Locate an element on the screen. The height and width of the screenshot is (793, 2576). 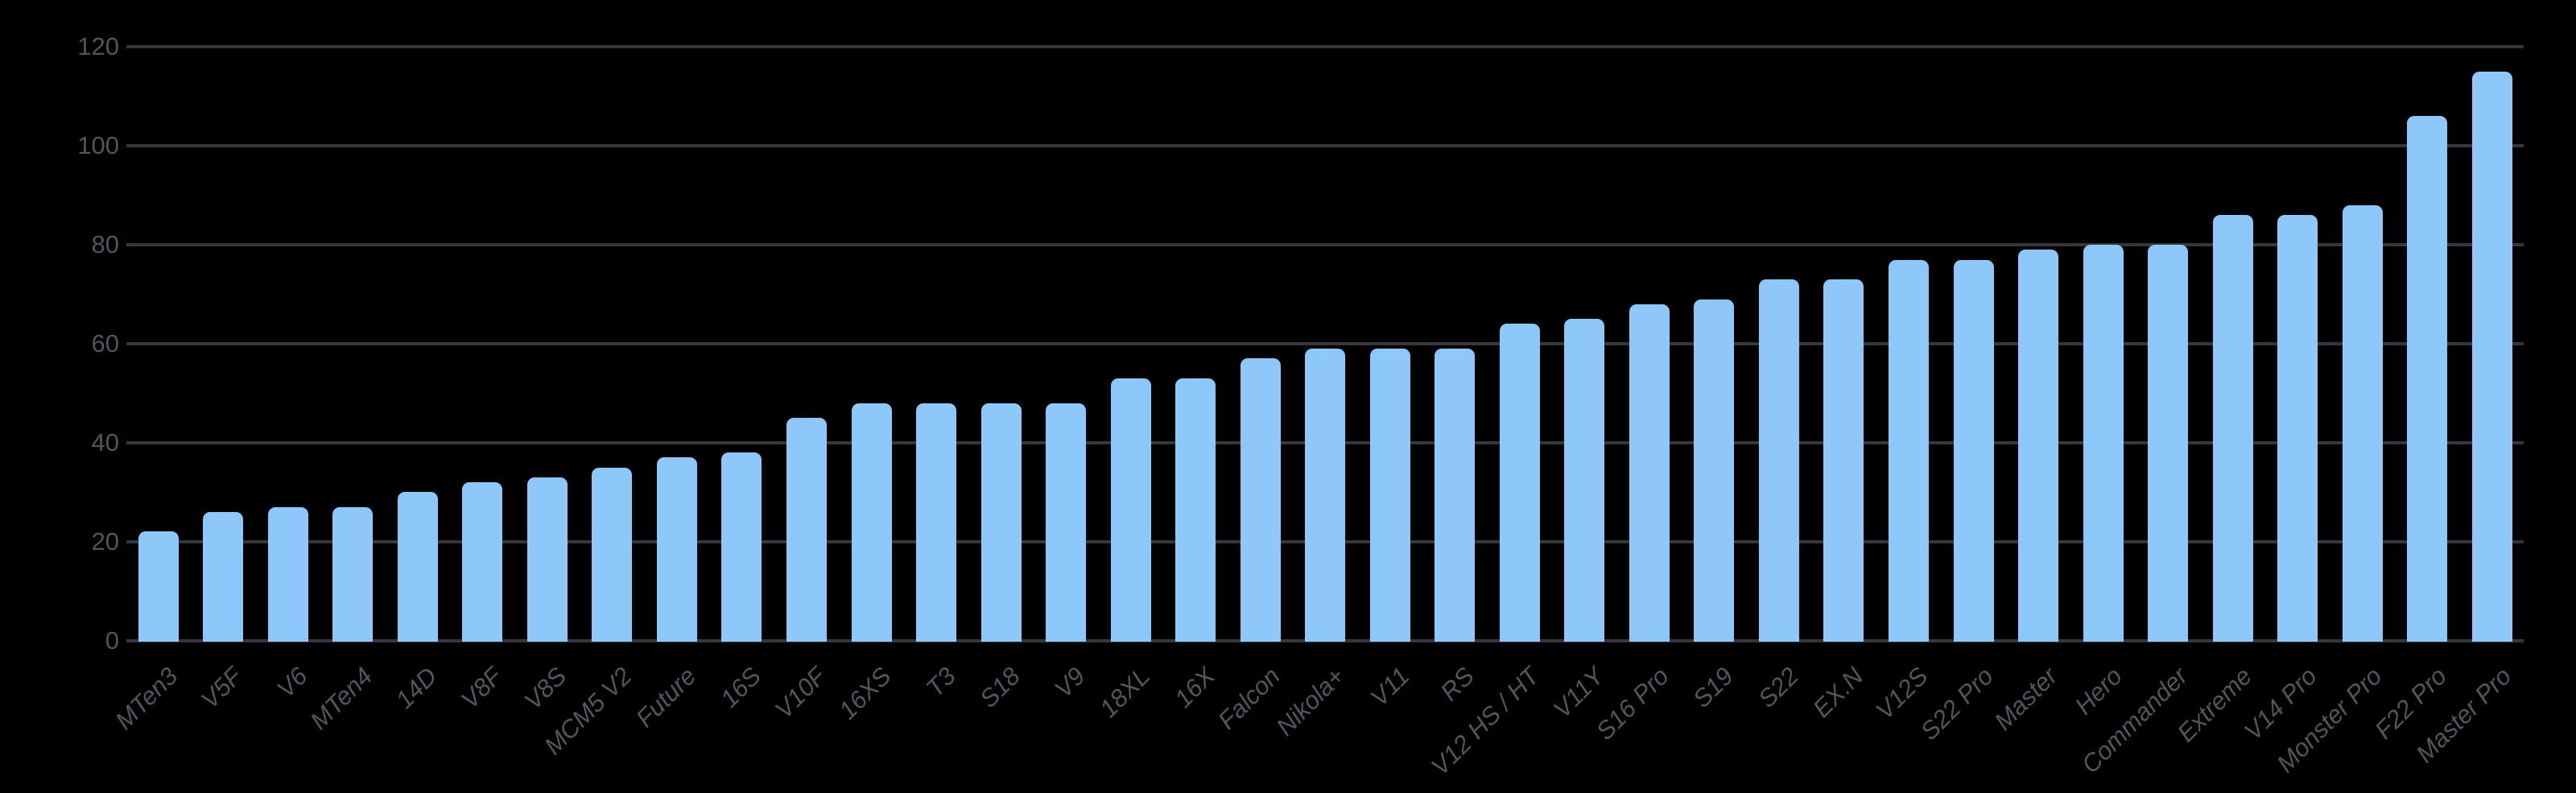
y-axis-tick-label: 100 is located at coordinates (98, 145).